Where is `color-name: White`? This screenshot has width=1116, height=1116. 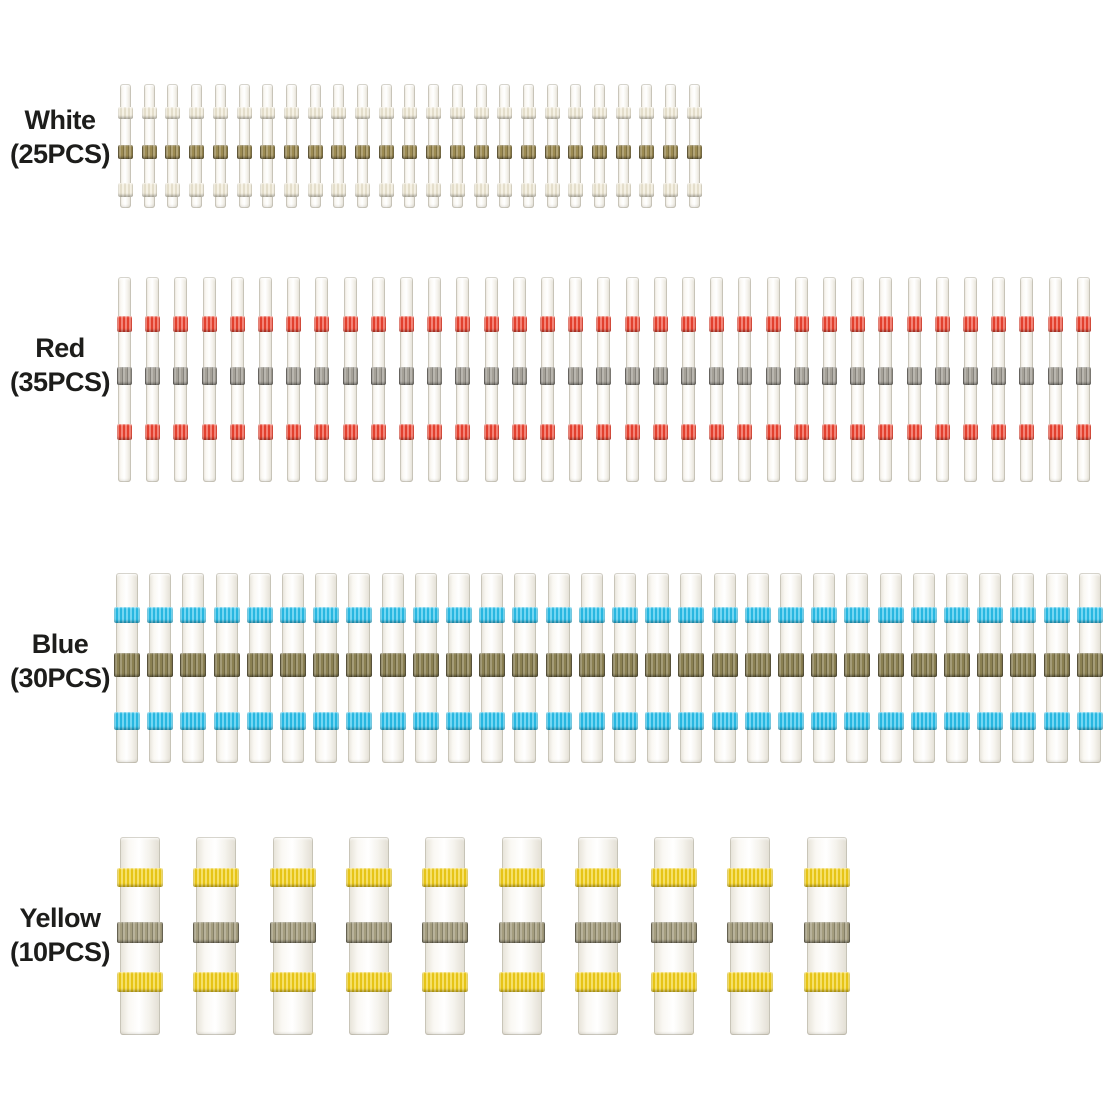 color-name: White is located at coordinates (60, 120).